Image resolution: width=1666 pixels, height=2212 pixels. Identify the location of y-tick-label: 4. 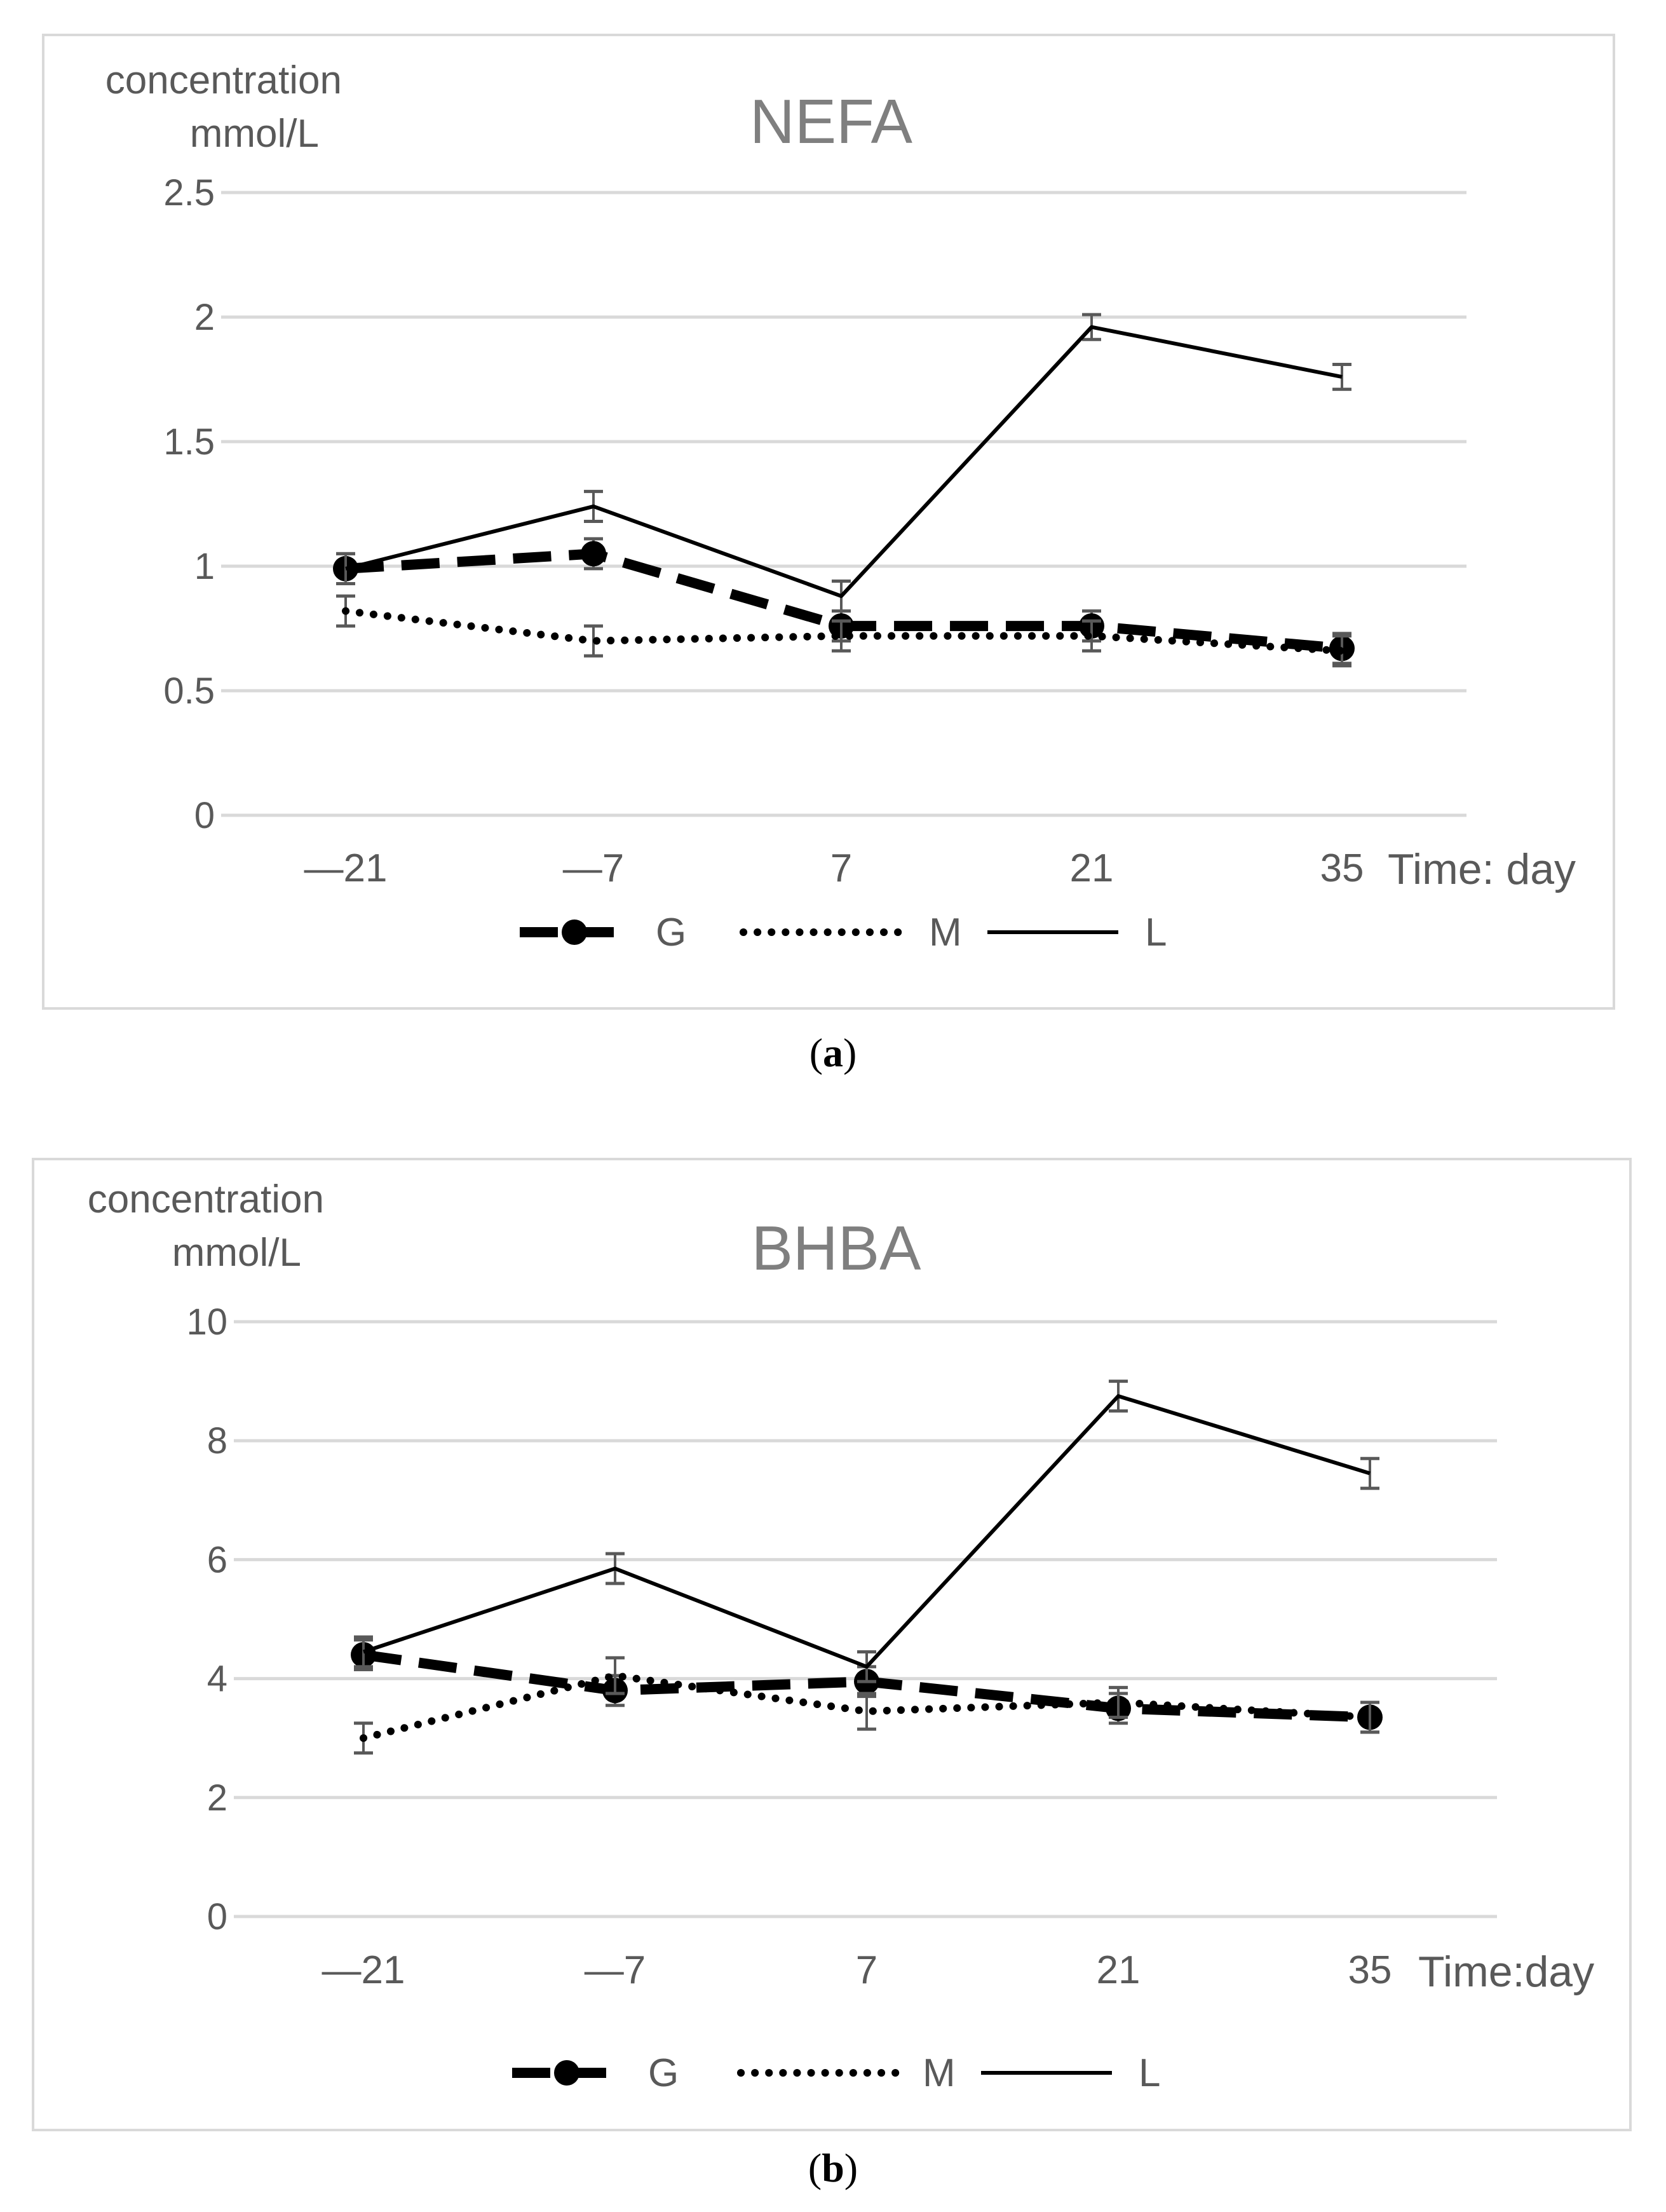
(217, 1679).